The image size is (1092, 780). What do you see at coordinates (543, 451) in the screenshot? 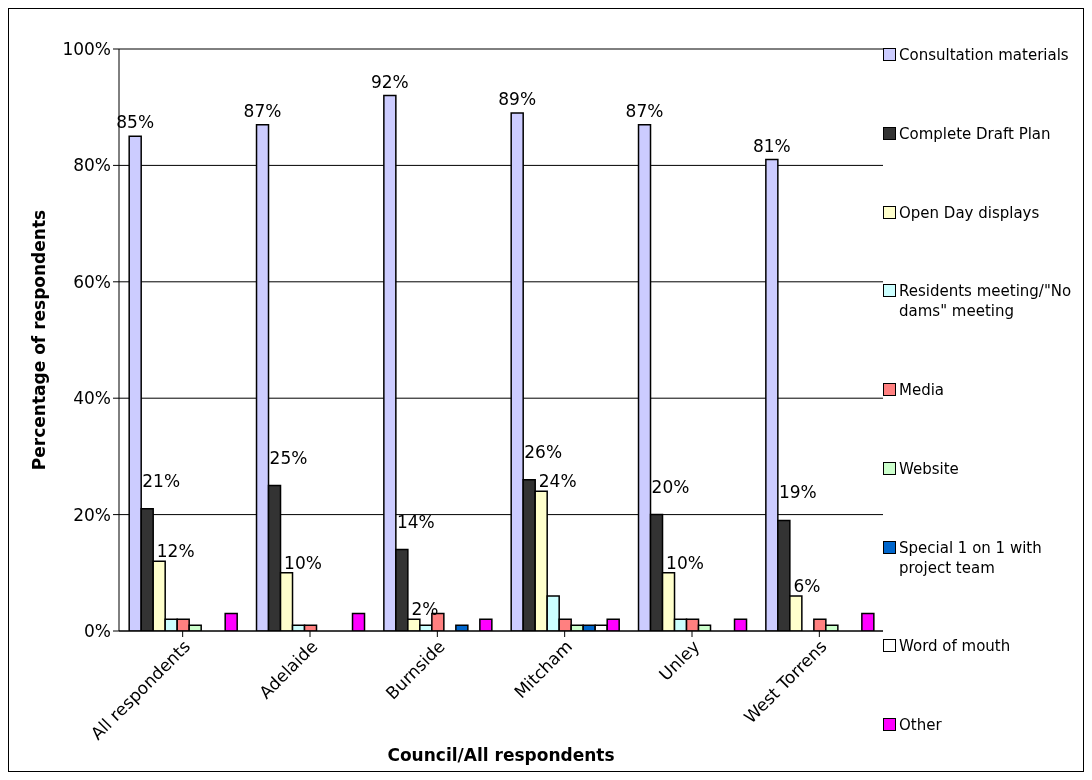
I see `data-label: 26%` at bounding box center [543, 451].